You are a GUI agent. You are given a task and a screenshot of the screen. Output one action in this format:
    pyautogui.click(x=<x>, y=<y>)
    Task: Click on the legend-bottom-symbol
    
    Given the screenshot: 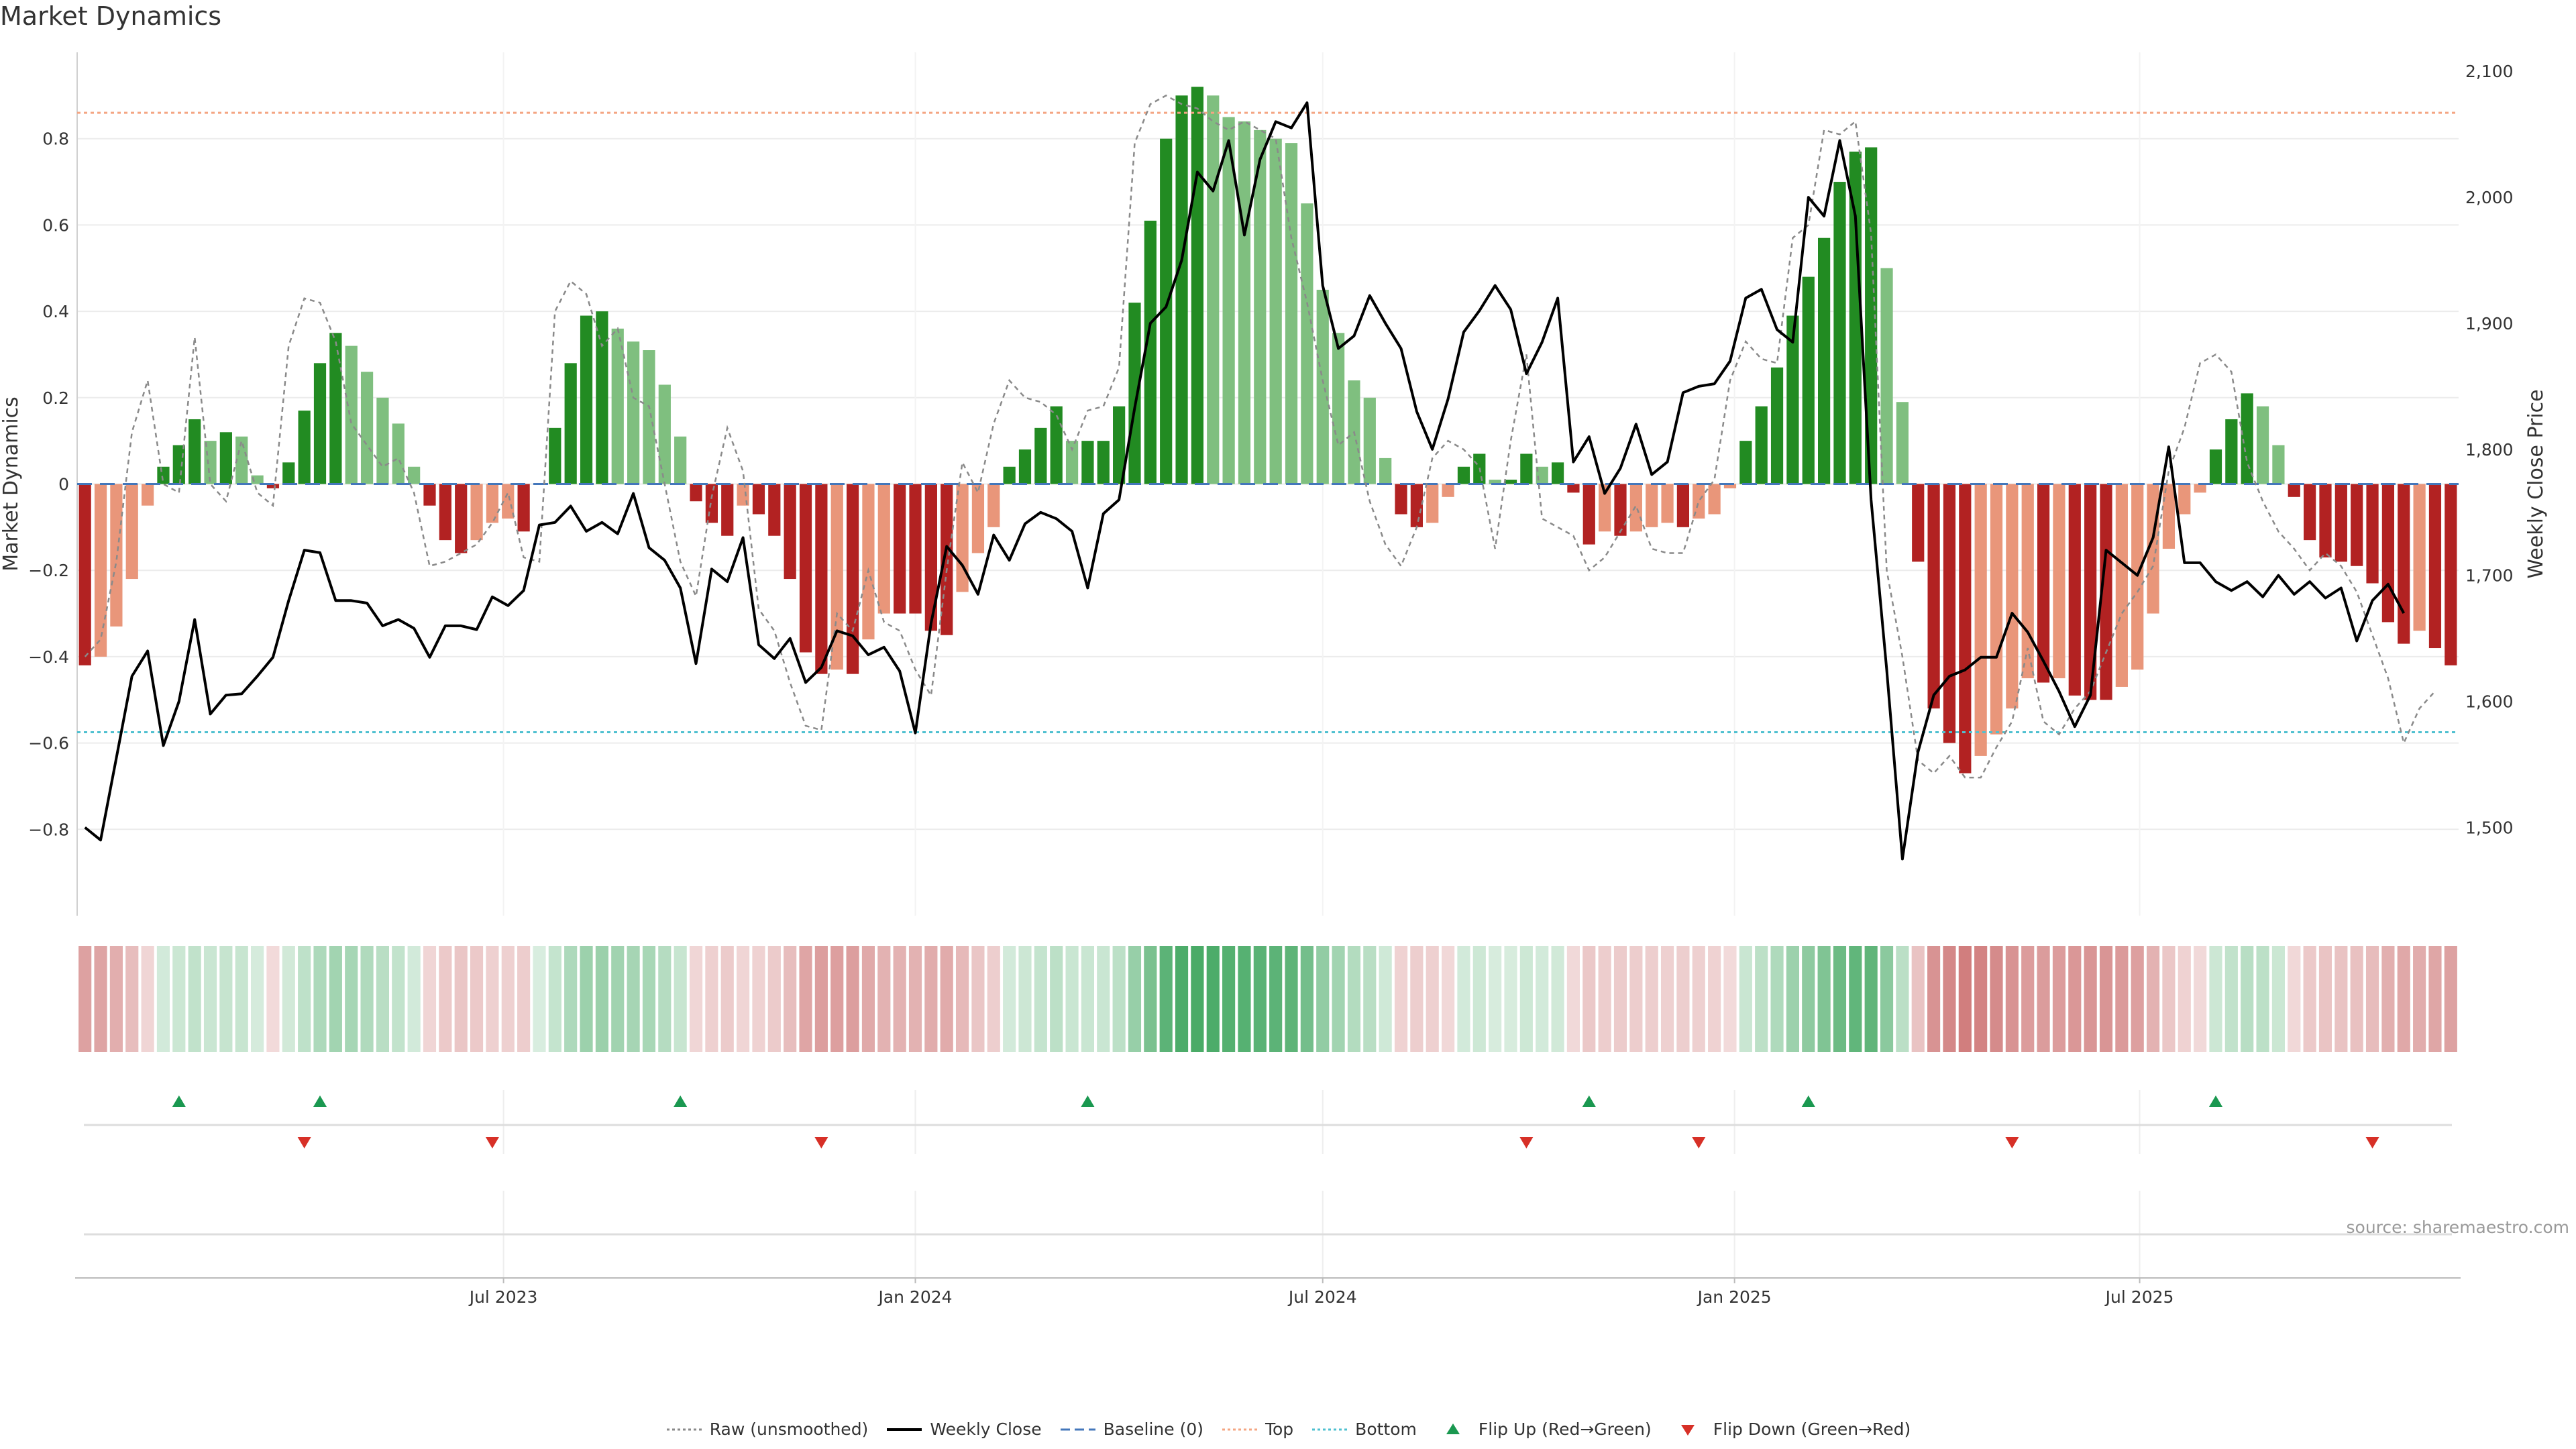 What is the action you would take?
    pyautogui.click(x=1330, y=1429)
    